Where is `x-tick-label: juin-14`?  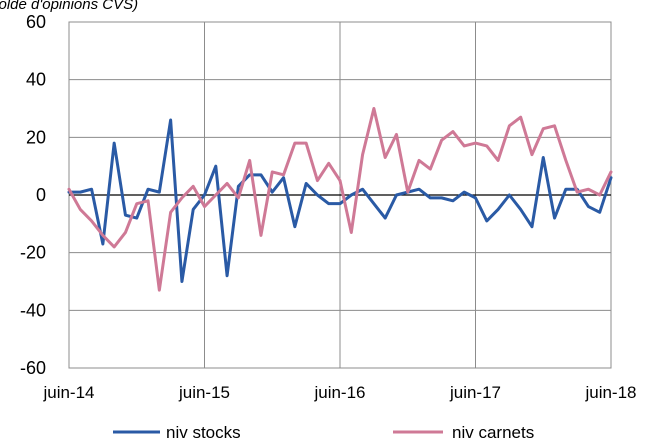 x-tick-label: juin-14 is located at coordinates (68, 392).